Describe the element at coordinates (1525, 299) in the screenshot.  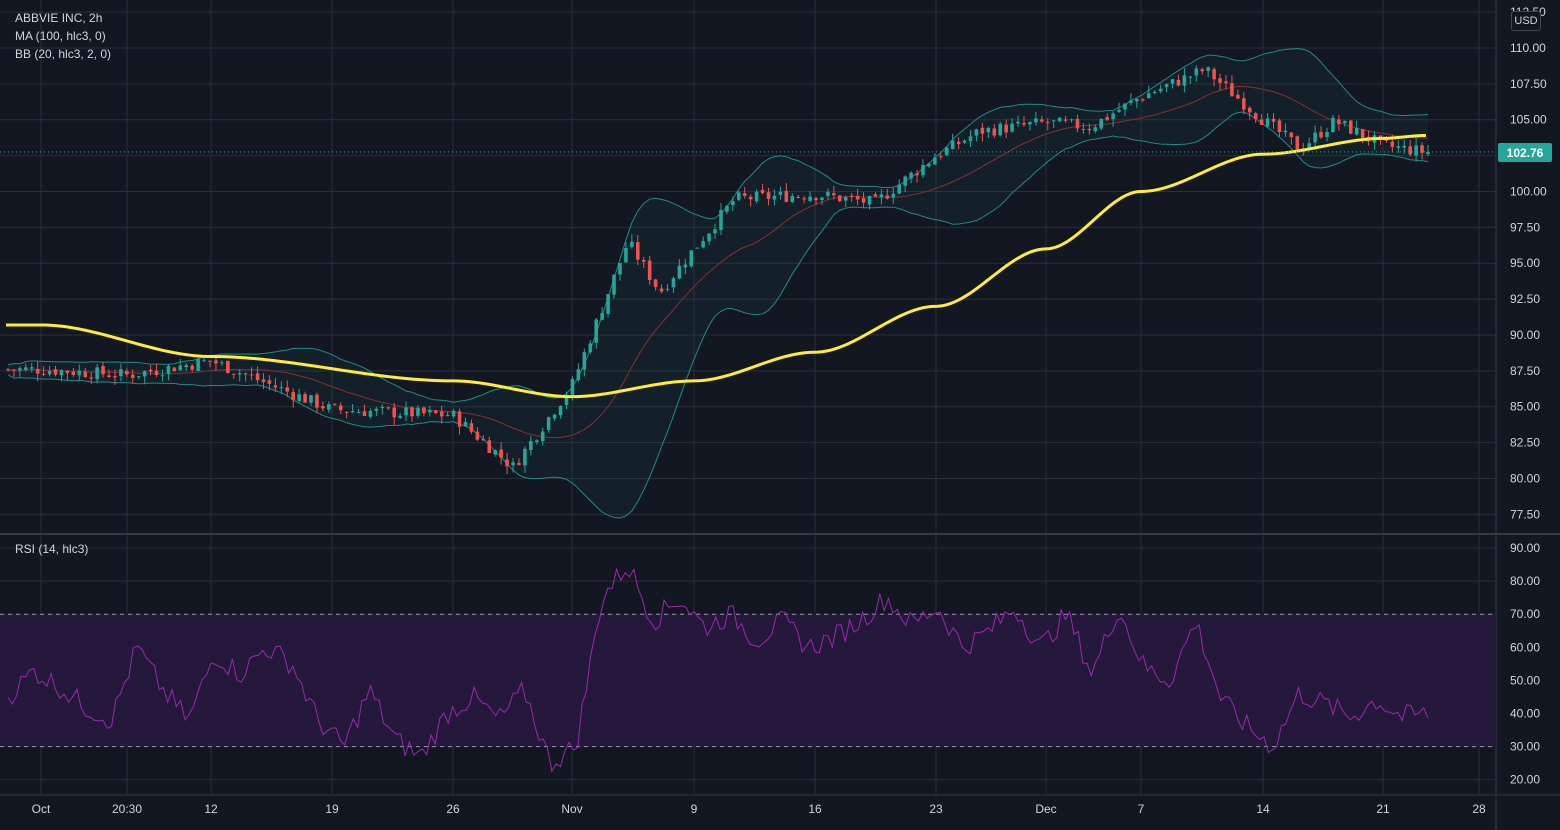
I see `price-tick-label: 92.50` at that location.